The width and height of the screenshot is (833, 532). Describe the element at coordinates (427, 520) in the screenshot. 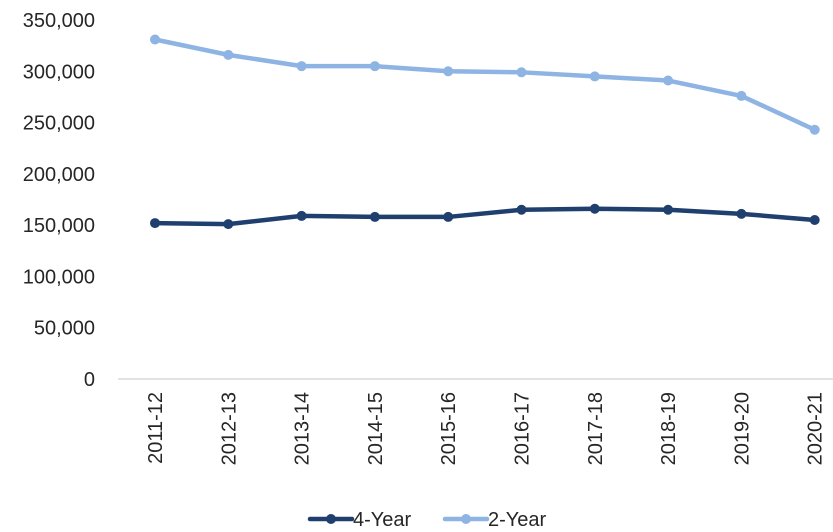

I see `legend: 4-Year 2-Year` at that location.